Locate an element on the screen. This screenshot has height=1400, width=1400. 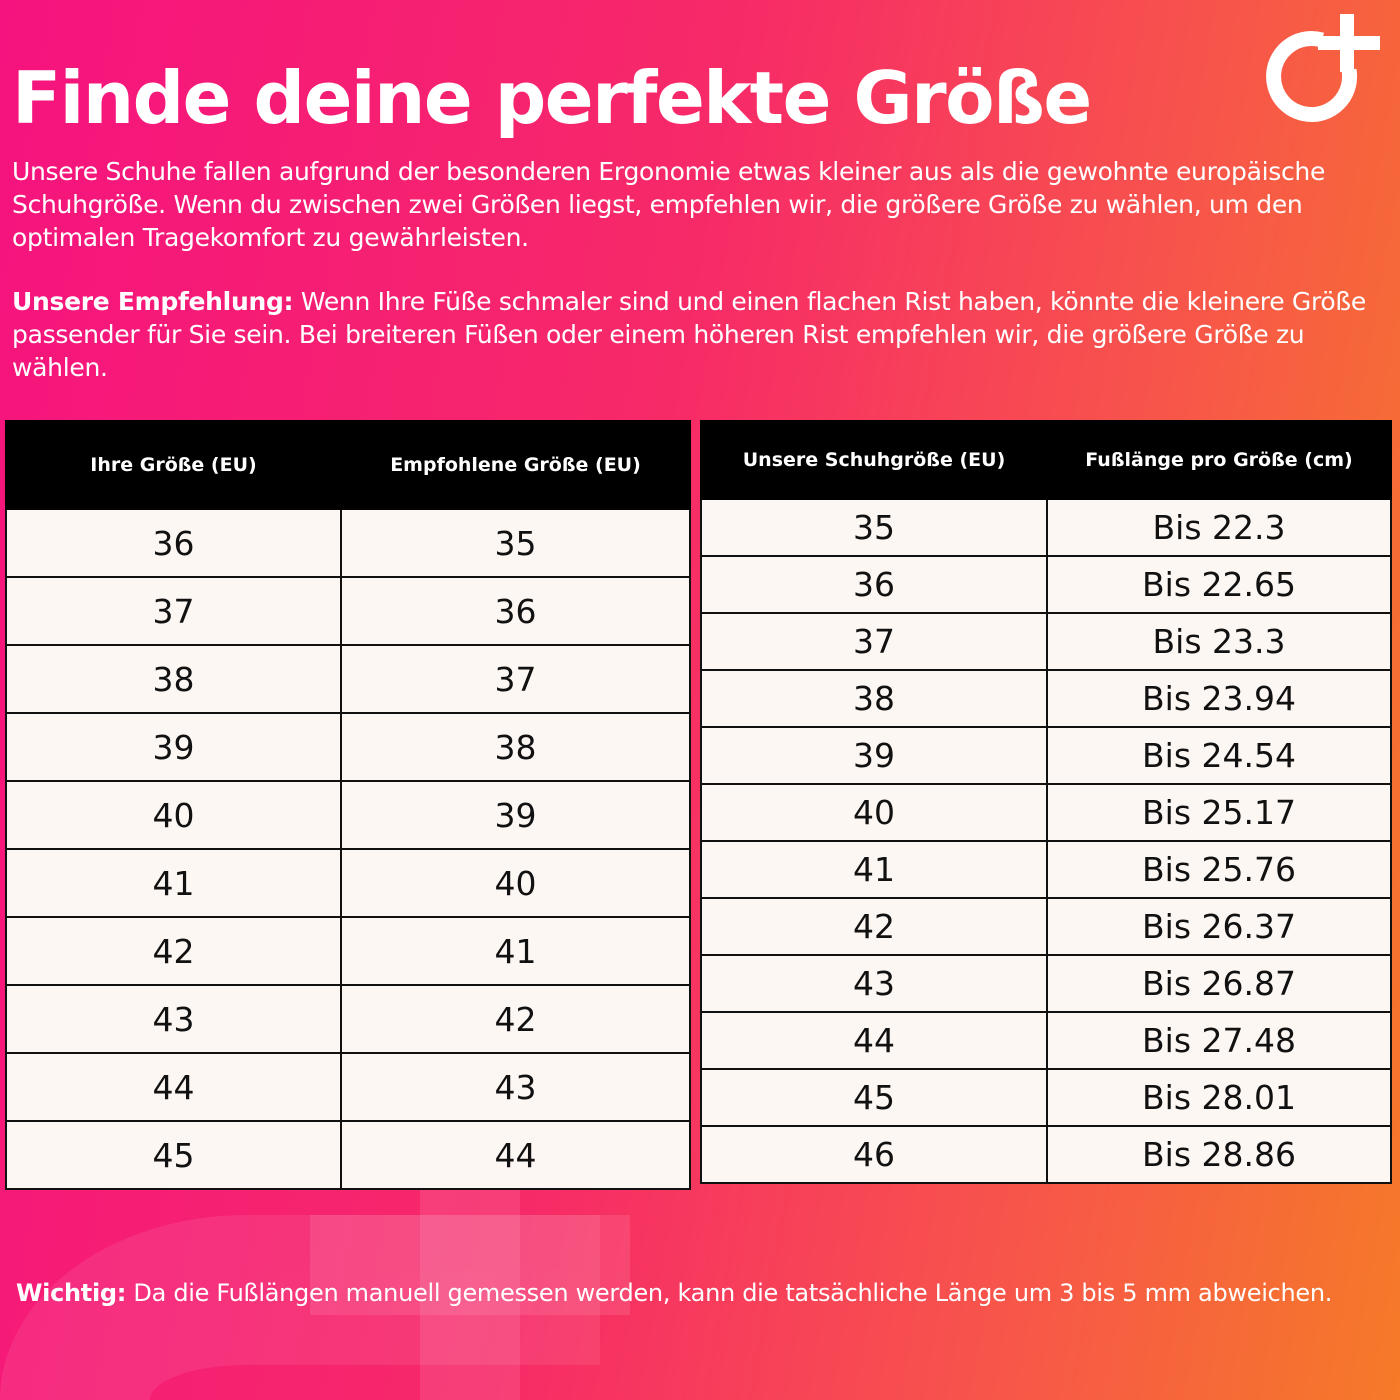
table-row: 45 Bis 28.01 is located at coordinates (1046, 1097).